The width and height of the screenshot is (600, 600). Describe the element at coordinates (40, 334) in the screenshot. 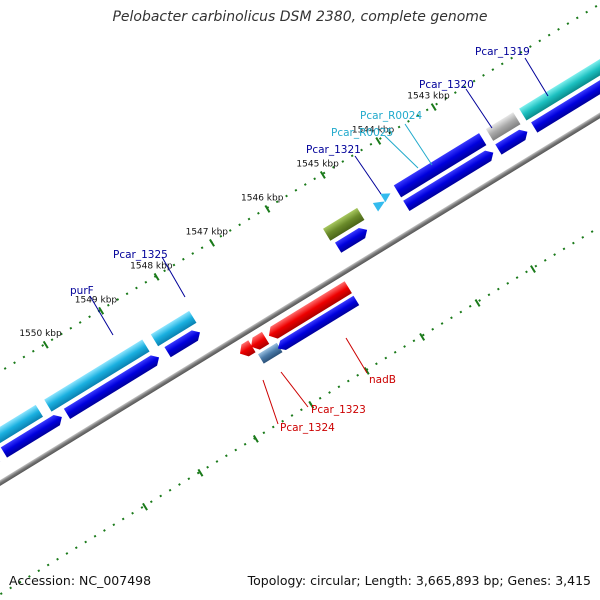

I see `tick-label: 1550 kbp` at that location.